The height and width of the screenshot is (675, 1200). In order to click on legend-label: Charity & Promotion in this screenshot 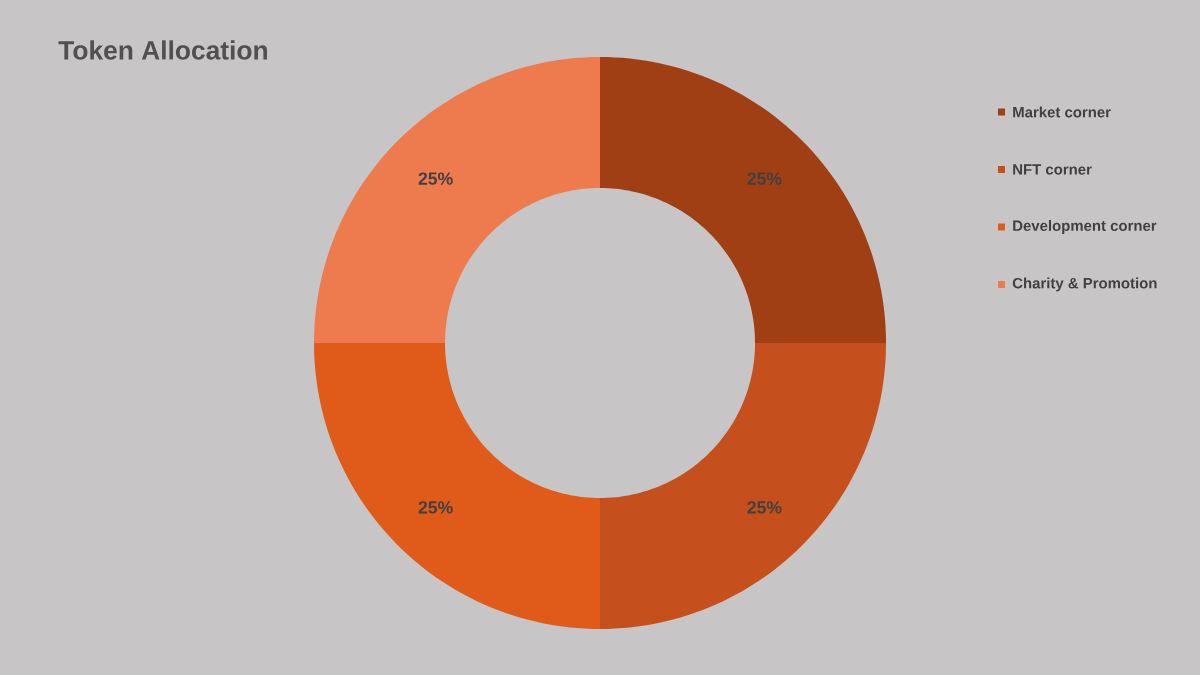, I will do `click(1084, 284)`.